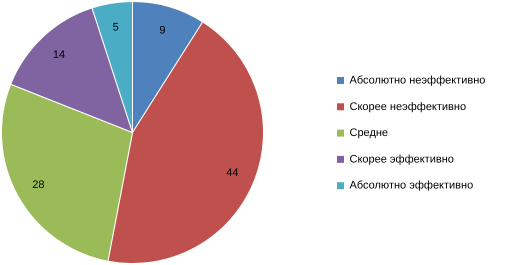  What do you see at coordinates (38, 185) in the screenshot?
I see `data-label: 28` at bounding box center [38, 185].